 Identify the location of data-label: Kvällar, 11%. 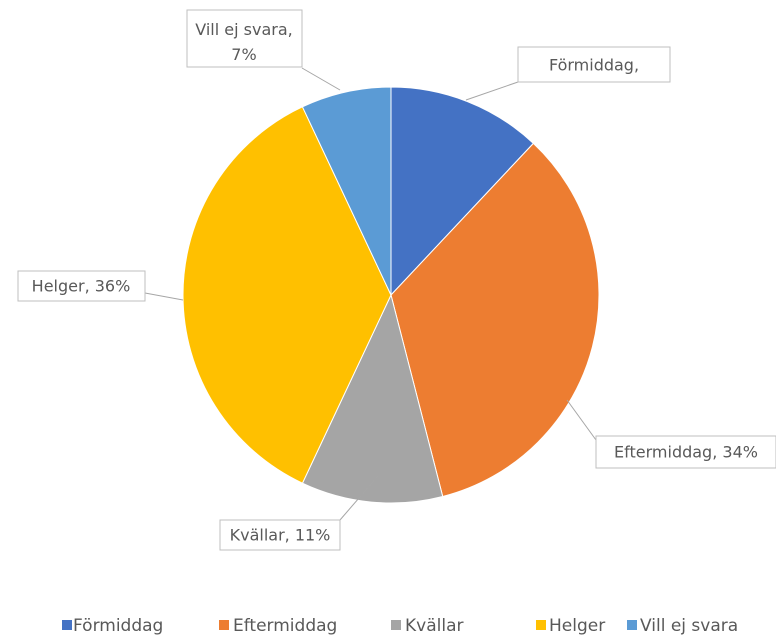
(280, 535).